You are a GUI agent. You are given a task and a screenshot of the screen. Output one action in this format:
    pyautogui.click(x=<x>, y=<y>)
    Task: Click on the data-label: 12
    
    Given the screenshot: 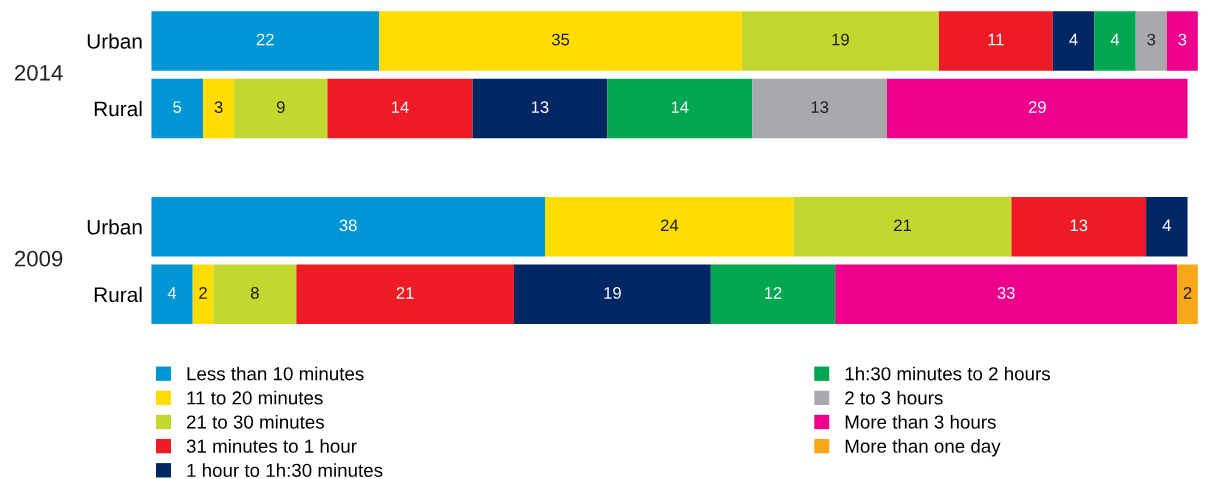 What is the action you would take?
    pyautogui.click(x=773, y=293)
    